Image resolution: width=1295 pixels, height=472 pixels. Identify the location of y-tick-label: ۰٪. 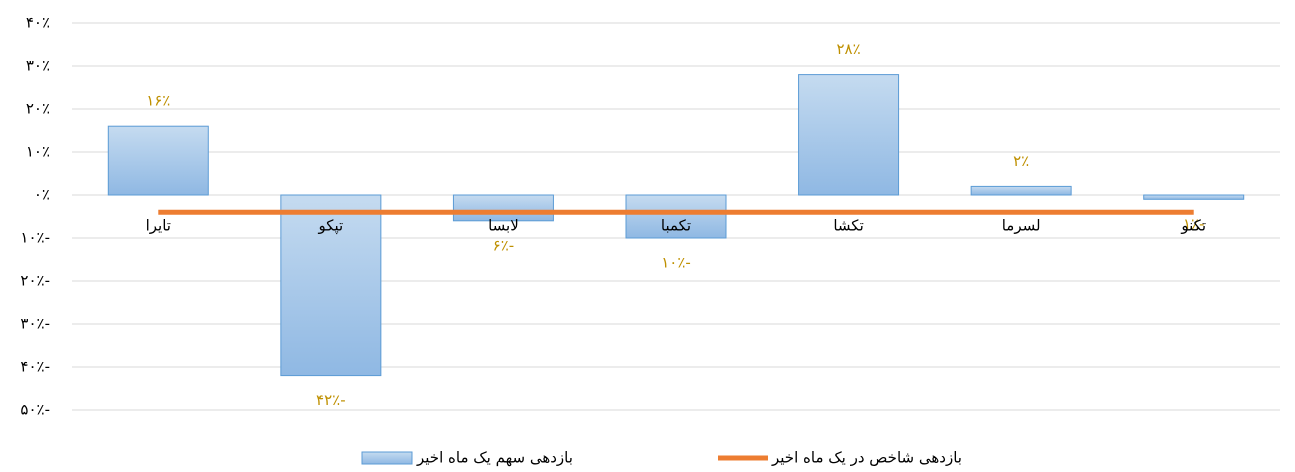
(42, 195).